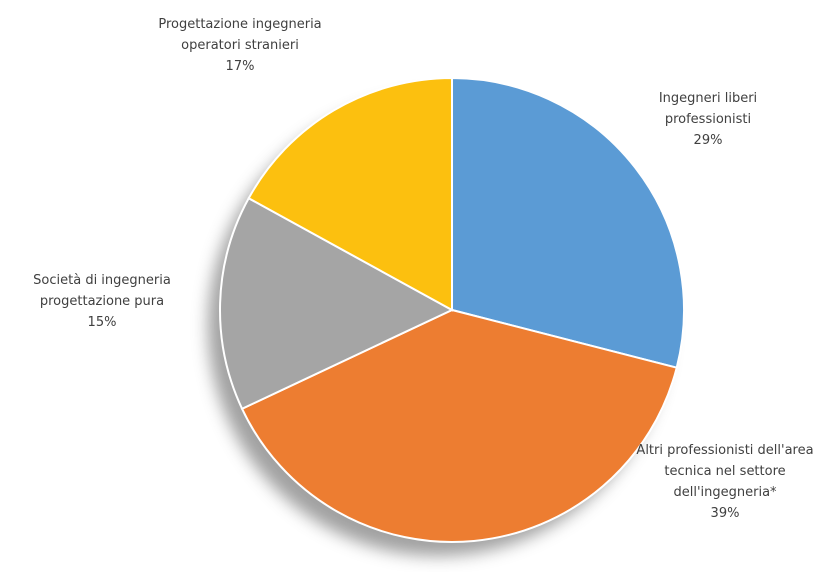 Image resolution: width=823 pixels, height=572 pixels. I want to click on slice-label: Ingegneri liberi professionisti 29%, so click(708, 119).